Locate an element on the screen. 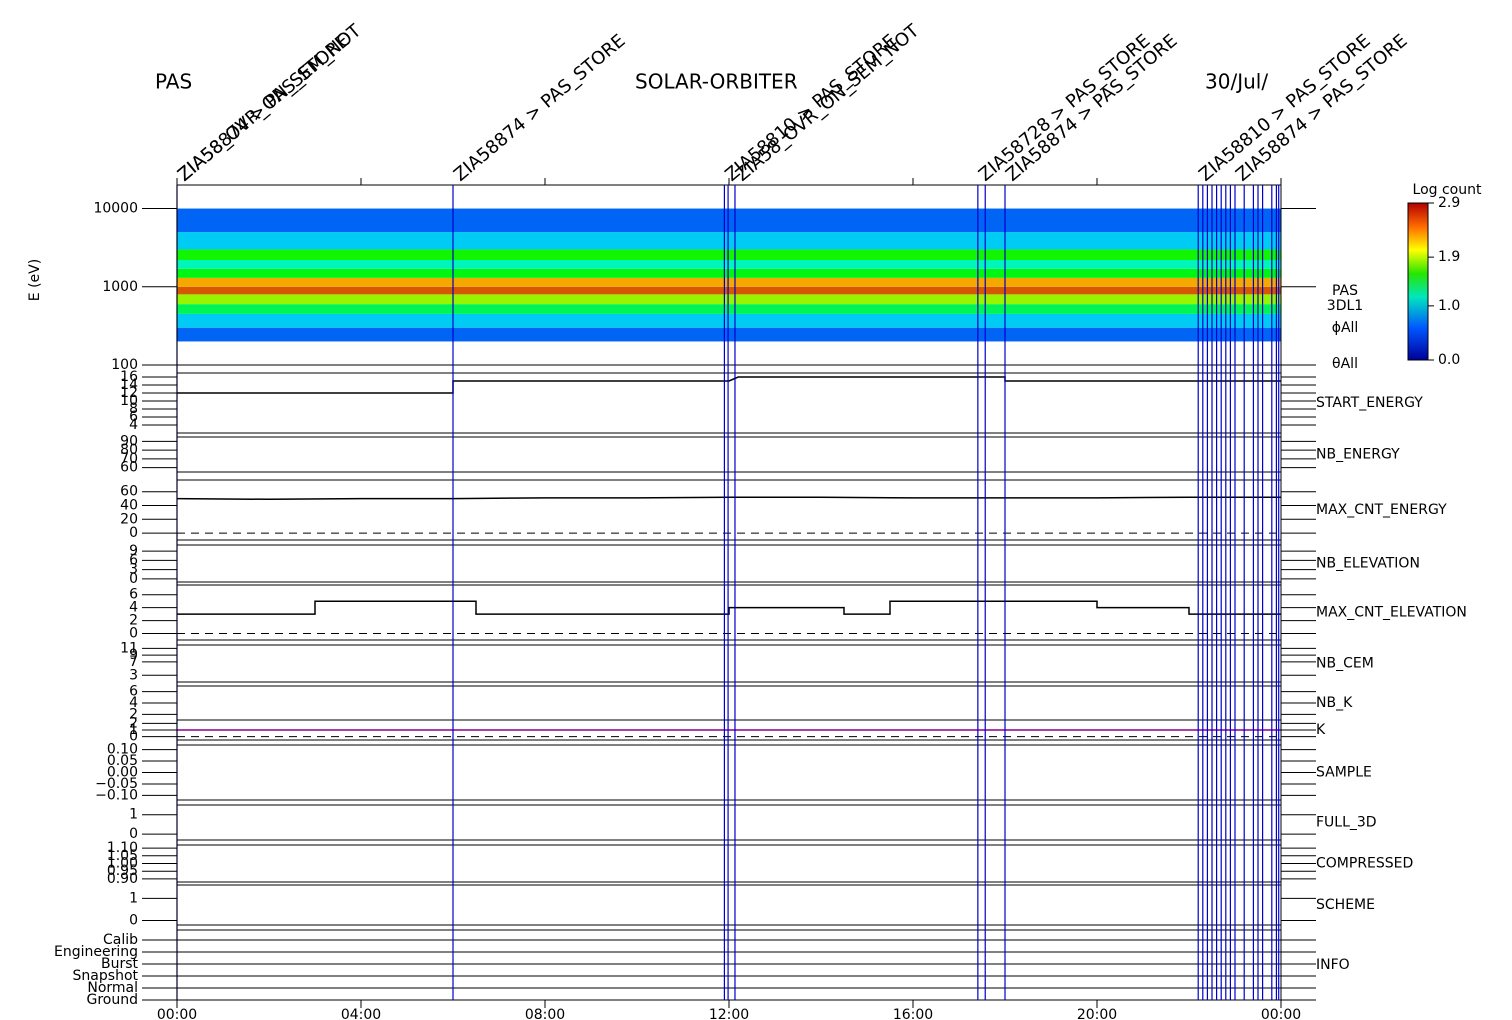  x-tick-label: 08:00 is located at coordinates (545, 1013).